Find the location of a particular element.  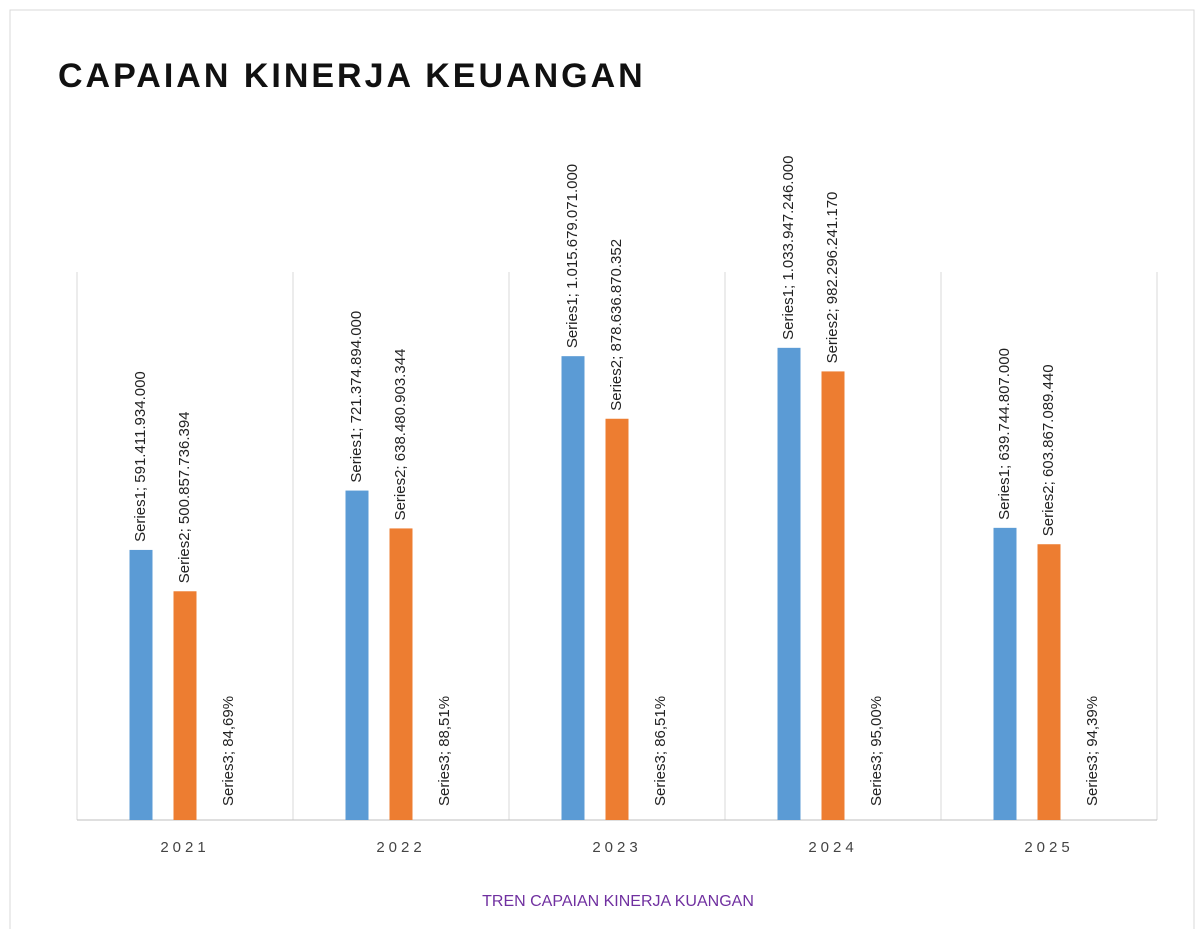

data-label: Series2; 638.480.903.344 is located at coordinates (400, 435).